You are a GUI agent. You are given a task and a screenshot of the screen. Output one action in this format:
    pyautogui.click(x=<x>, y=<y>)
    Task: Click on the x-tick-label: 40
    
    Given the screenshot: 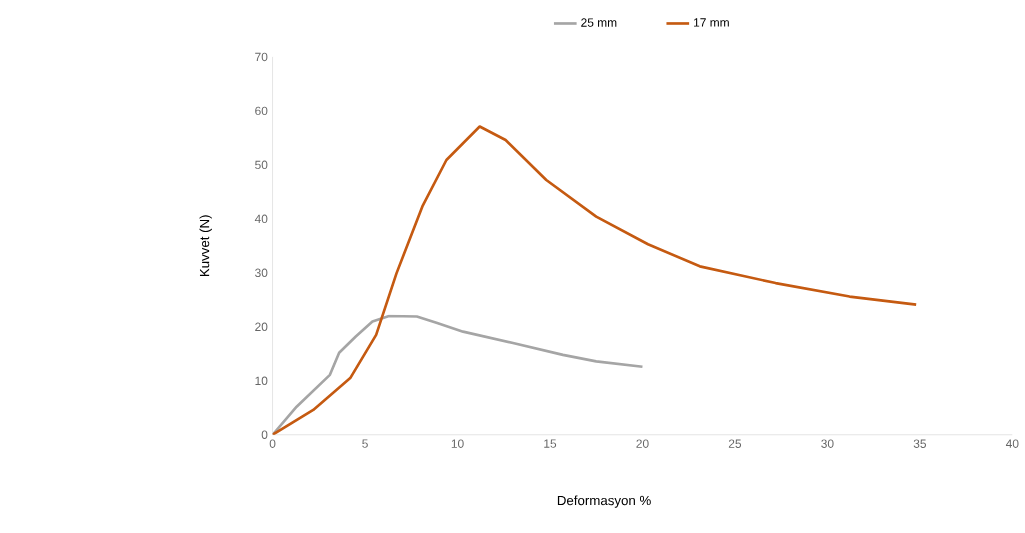 What is the action you would take?
    pyautogui.click(x=1012, y=444)
    